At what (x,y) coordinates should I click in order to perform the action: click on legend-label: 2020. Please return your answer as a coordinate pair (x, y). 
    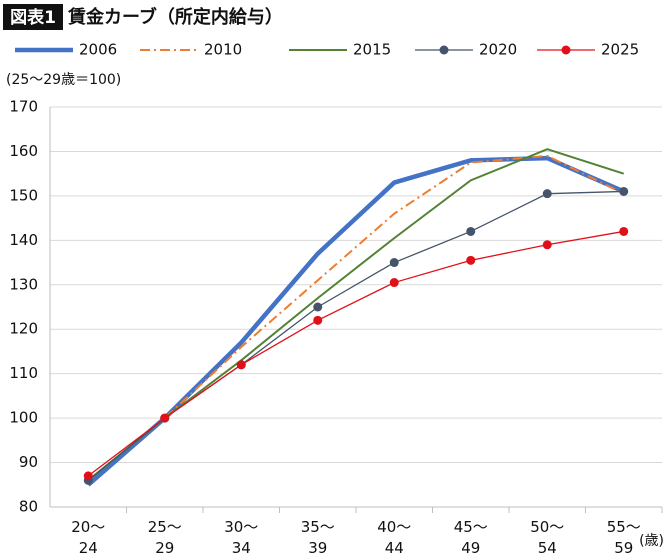
    Looking at the image, I should click on (498, 50).